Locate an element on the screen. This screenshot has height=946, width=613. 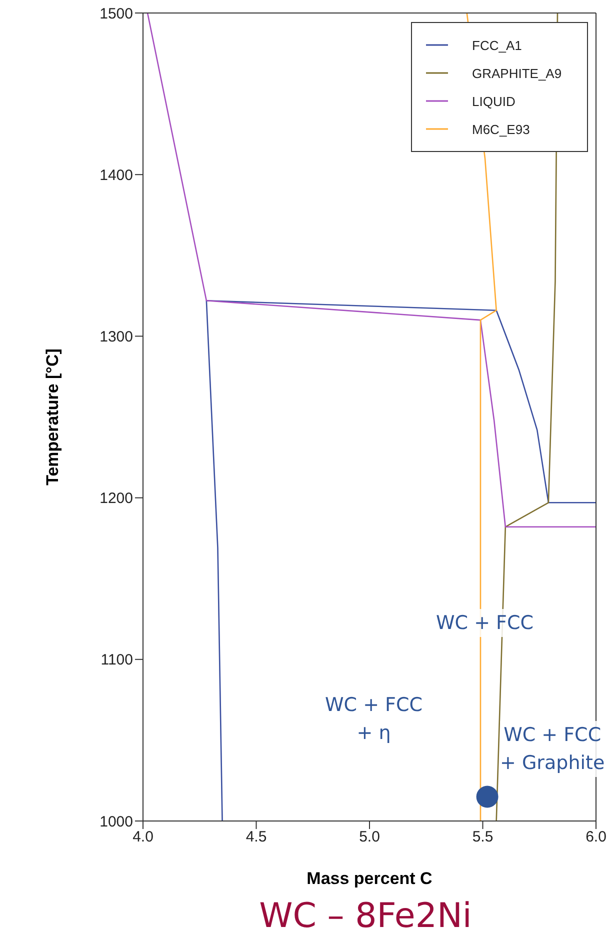
x-tick-label: 6.0 is located at coordinates (596, 837).